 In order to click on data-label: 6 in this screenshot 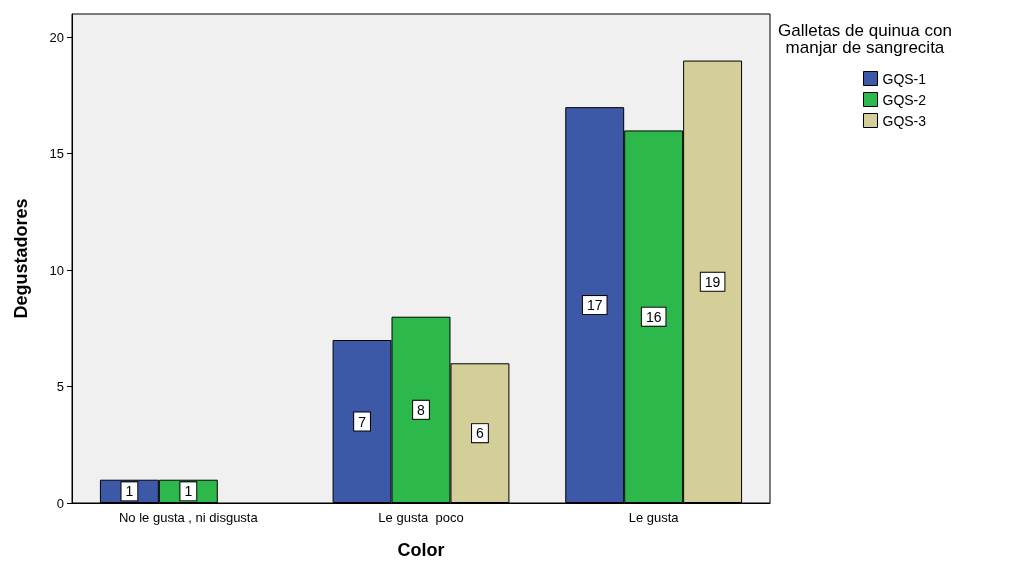, I will do `click(480, 433)`.